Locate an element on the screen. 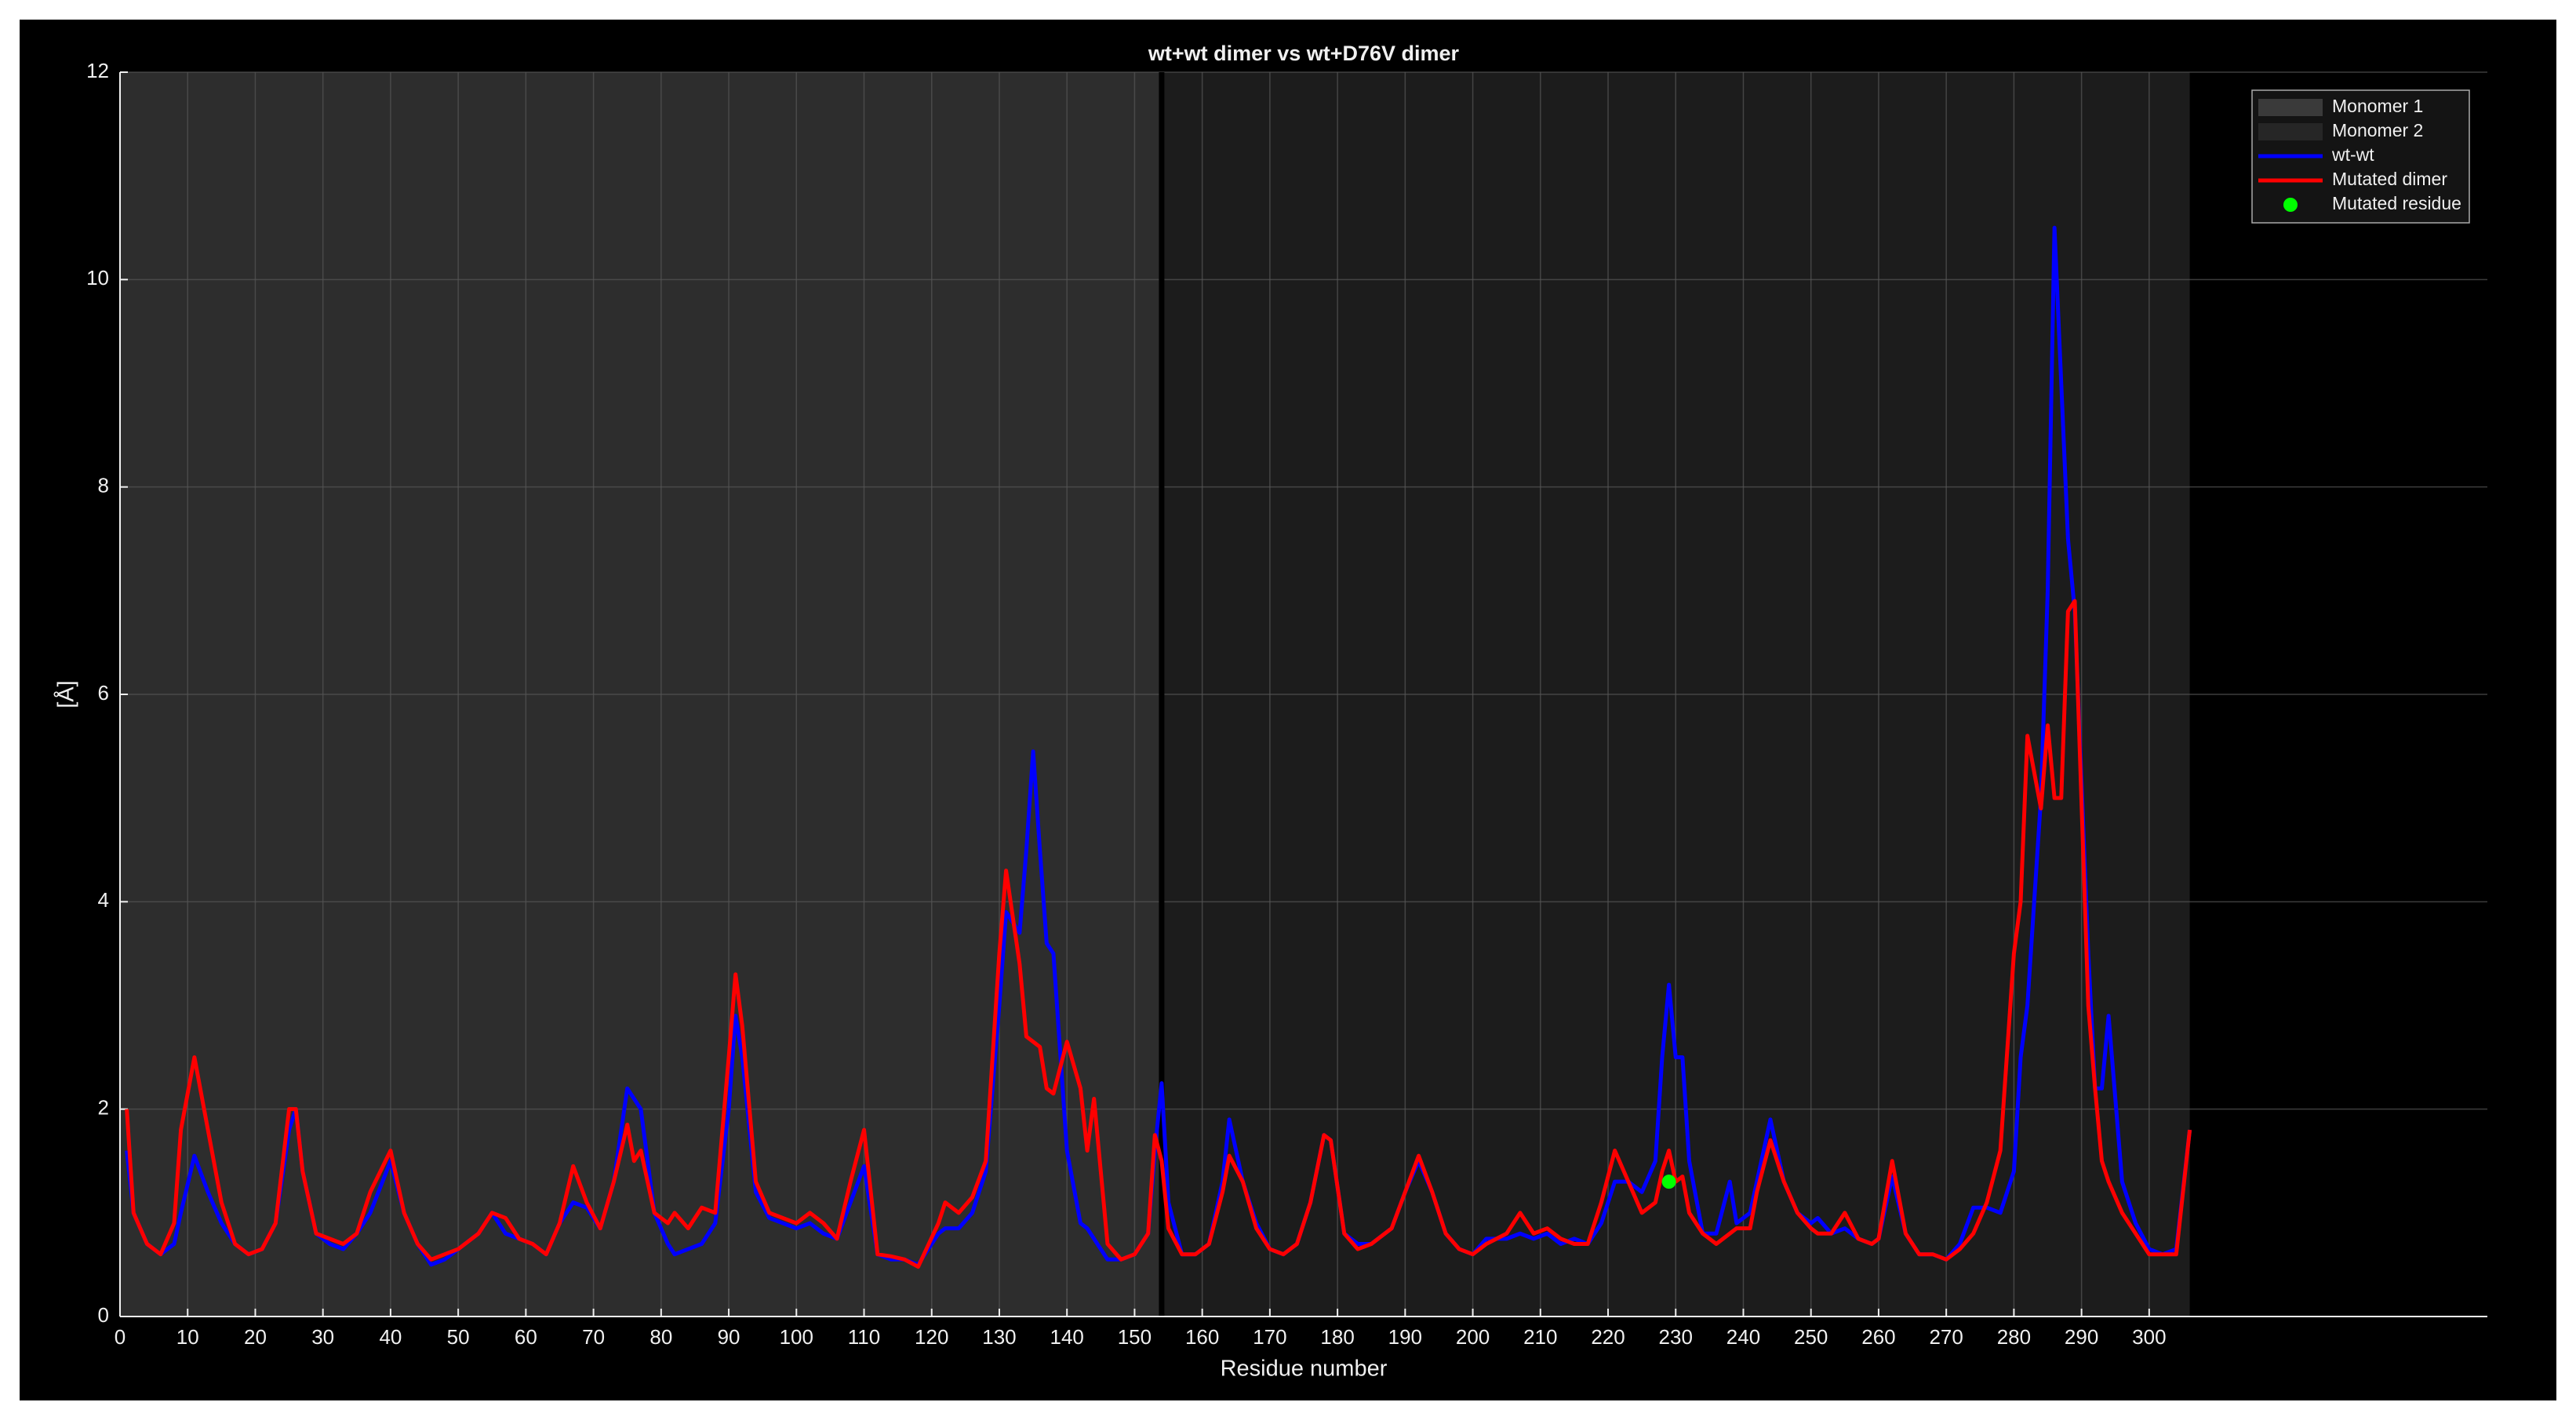 This screenshot has width=2576, height=1424. legend-label: wt-wt is located at coordinates (2352, 154).